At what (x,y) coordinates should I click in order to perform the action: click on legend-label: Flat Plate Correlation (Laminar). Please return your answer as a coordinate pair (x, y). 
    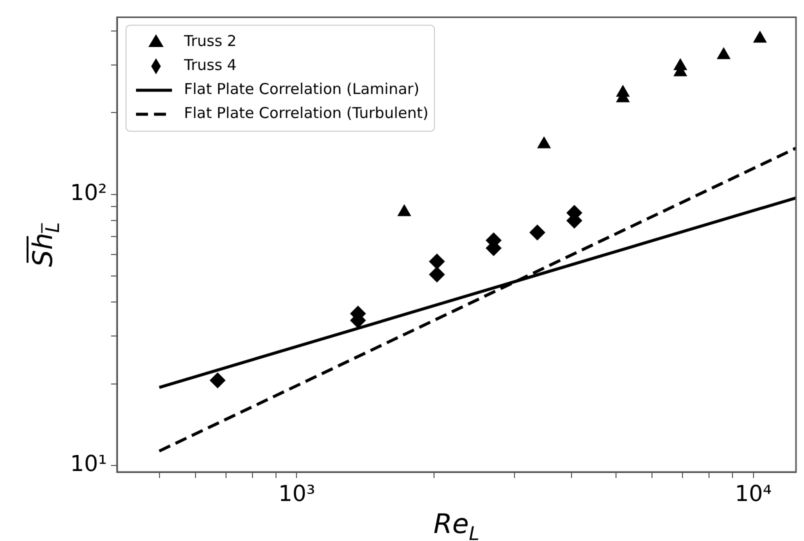
    Looking at the image, I should click on (302, 89).